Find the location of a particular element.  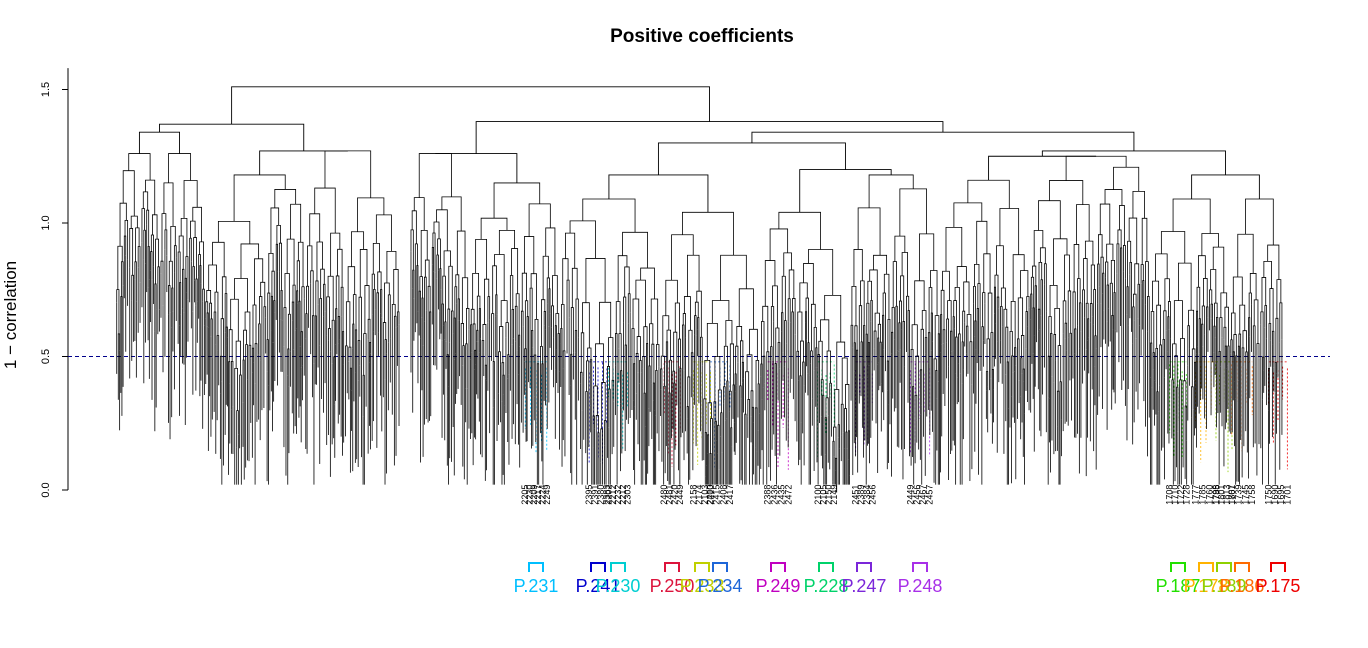

y-axis: 0.0 0.5 1.0 1.5 is located at coordinates (54, 283).